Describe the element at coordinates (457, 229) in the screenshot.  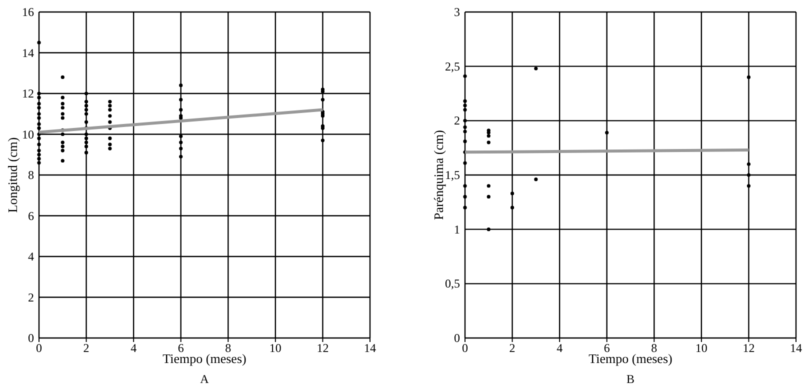
I see `y-tick-label: 1` at that location.